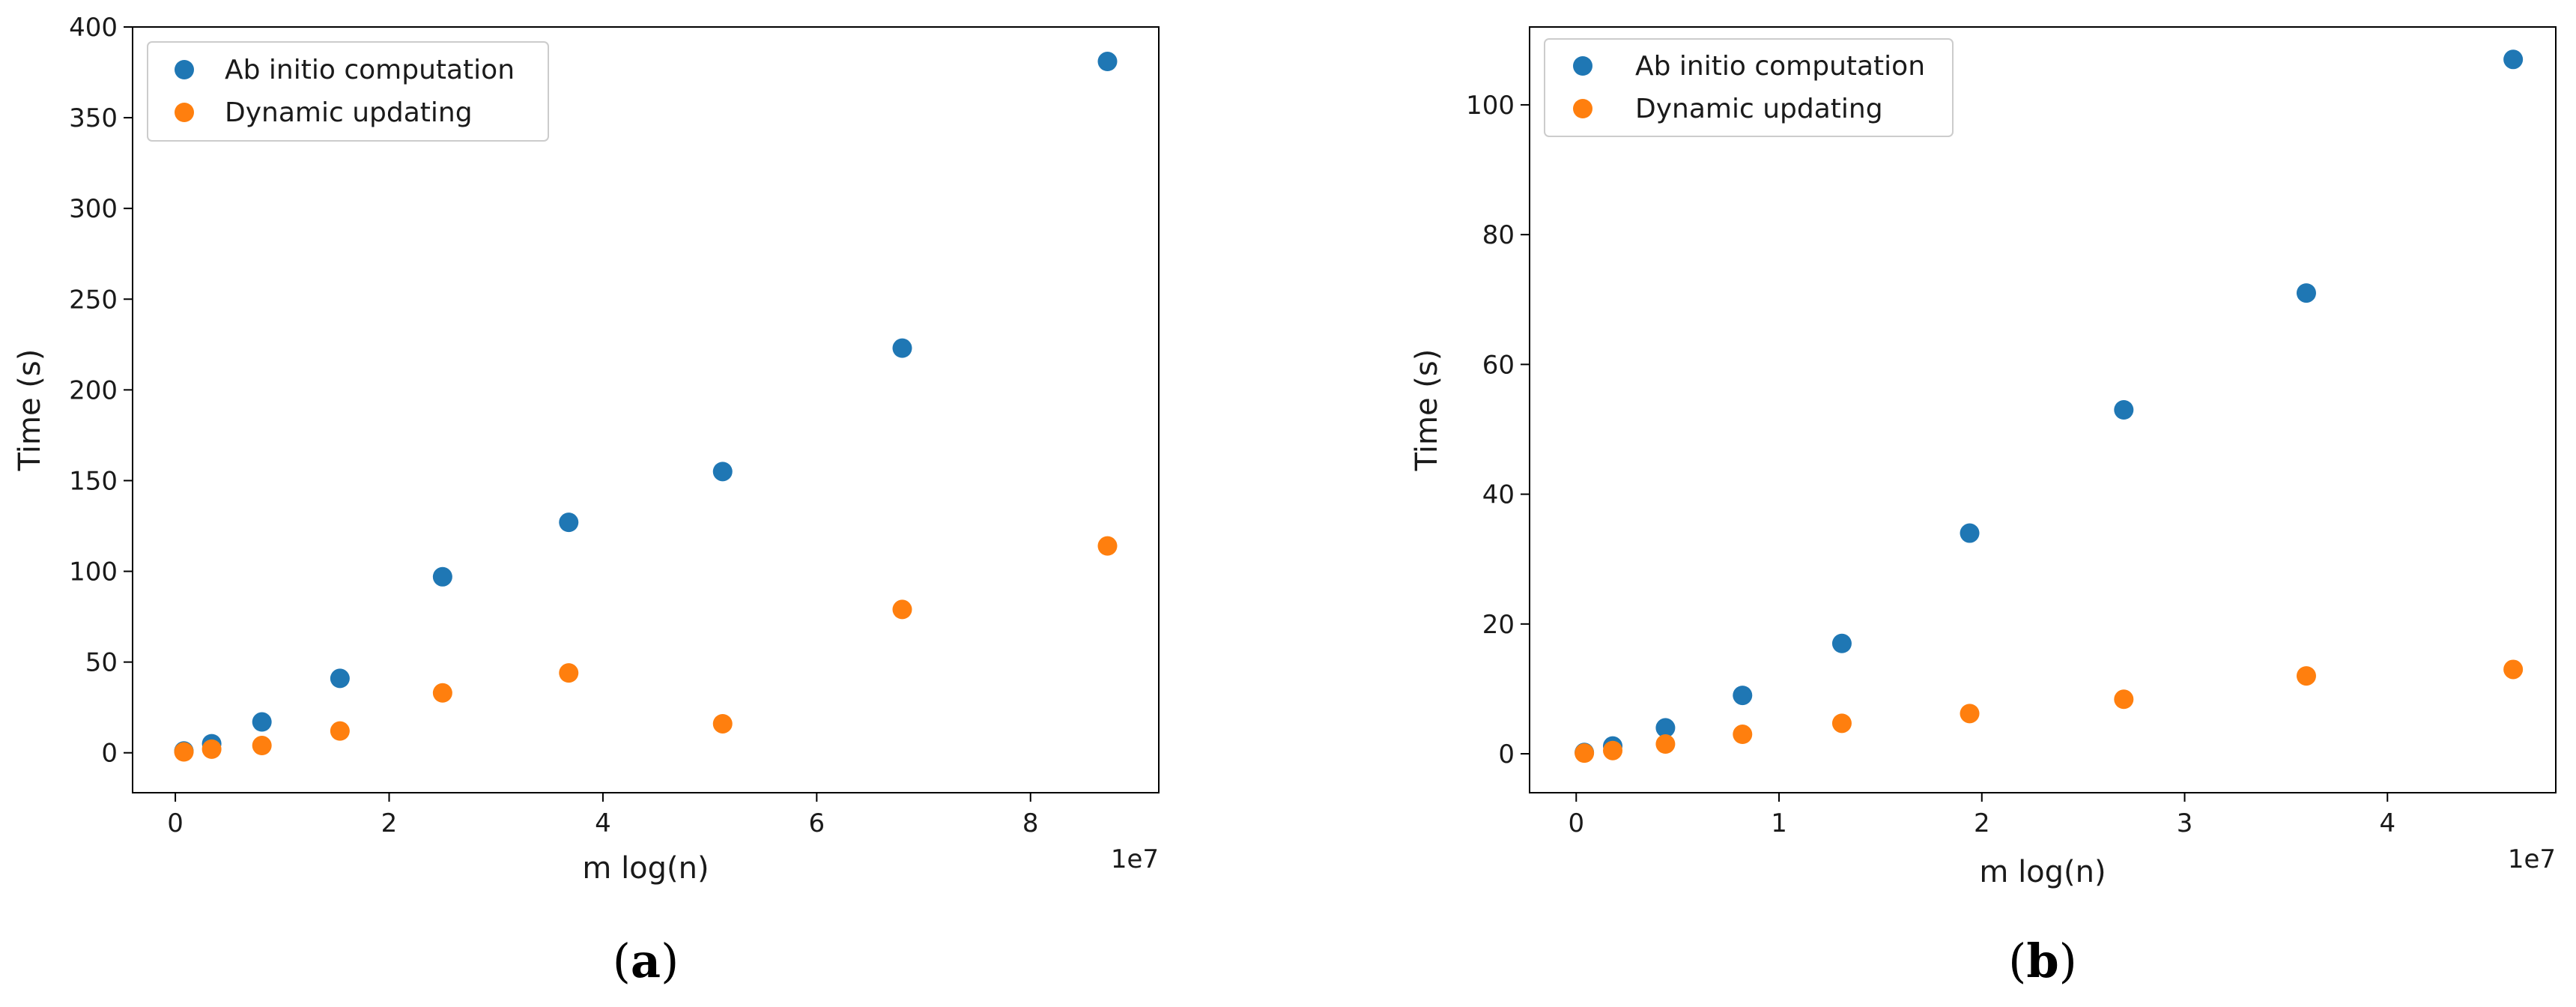 Image resolution: width=2576 pixels, height=1007 pixels. Describe the element at coordinates (349, 112) in the screenshot. I see `legend-label-dynamic-a: Dynamic updating` at that location.